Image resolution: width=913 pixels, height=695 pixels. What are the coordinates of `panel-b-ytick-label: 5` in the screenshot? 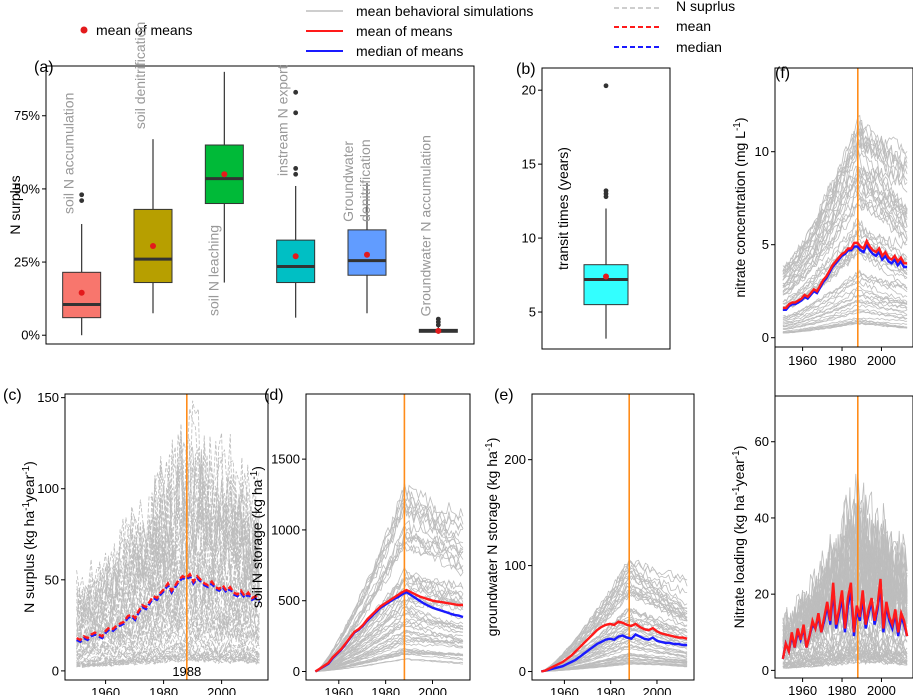 It's located at (532, 312).